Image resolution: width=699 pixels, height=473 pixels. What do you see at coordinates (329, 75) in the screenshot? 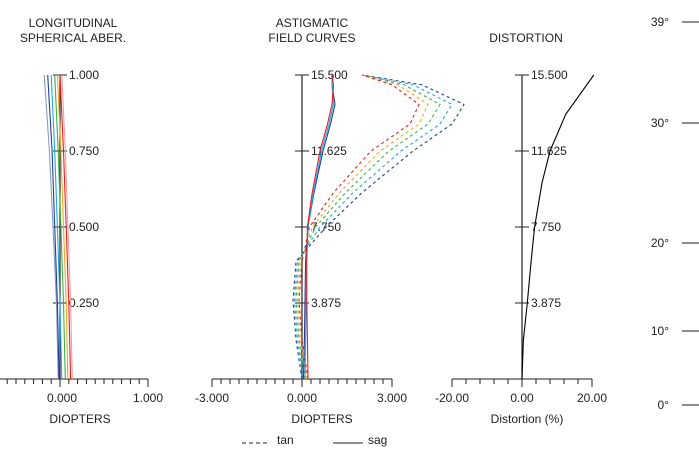
I see `astig-y-tick-label: 15.500` at bounding box center [329, 75].